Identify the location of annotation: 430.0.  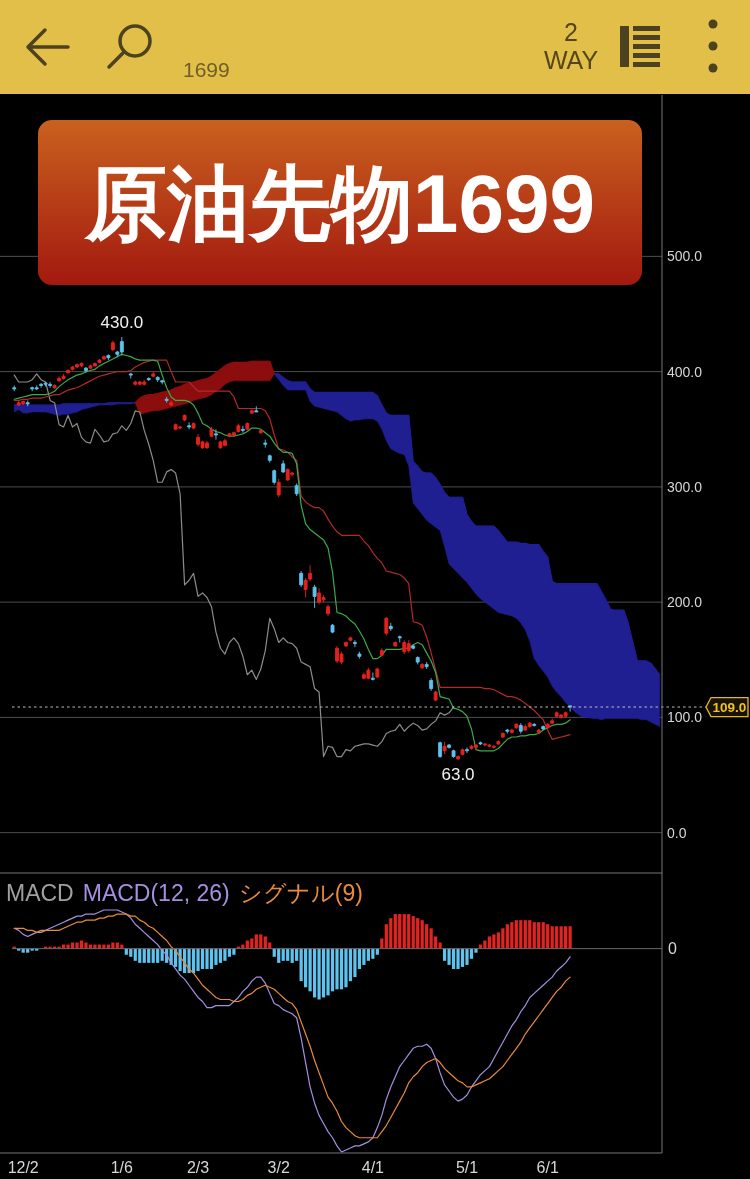
(122, 323).